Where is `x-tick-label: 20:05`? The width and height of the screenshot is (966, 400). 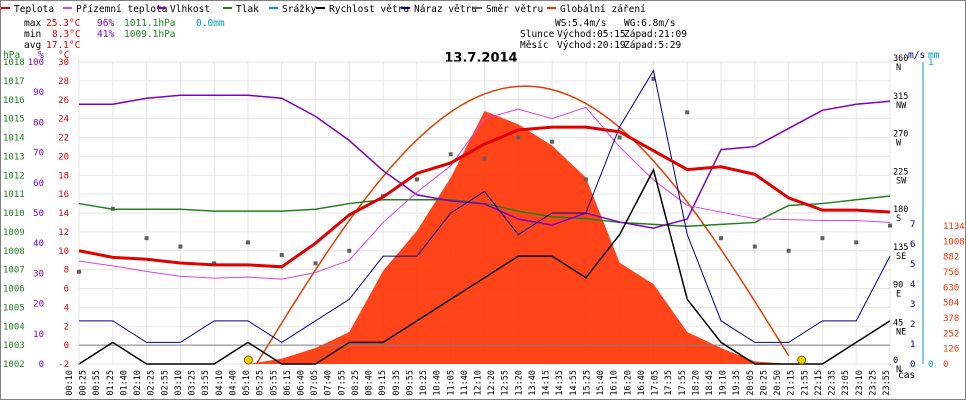
x-tick-label: 20:05 is located at coordinates (751, 383).